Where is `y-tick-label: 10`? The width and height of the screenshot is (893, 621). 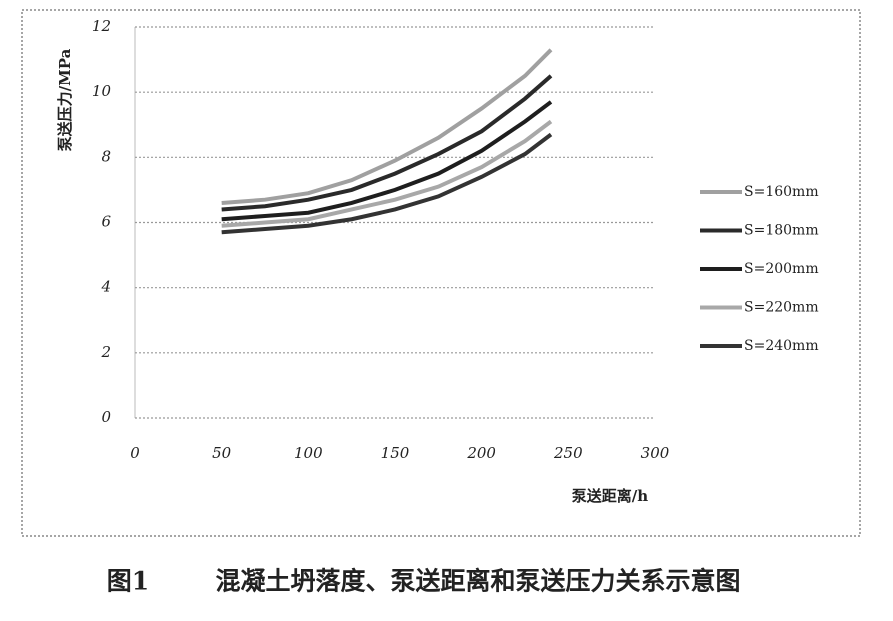
y-tick-label: 10 is located at coordinates (102, 91).